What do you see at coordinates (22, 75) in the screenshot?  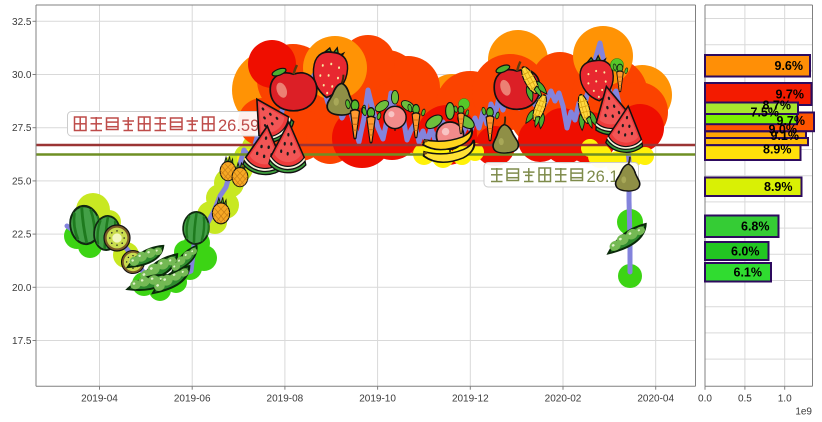 I see `svg-text: 30.0` at bounding box center [22, 75].